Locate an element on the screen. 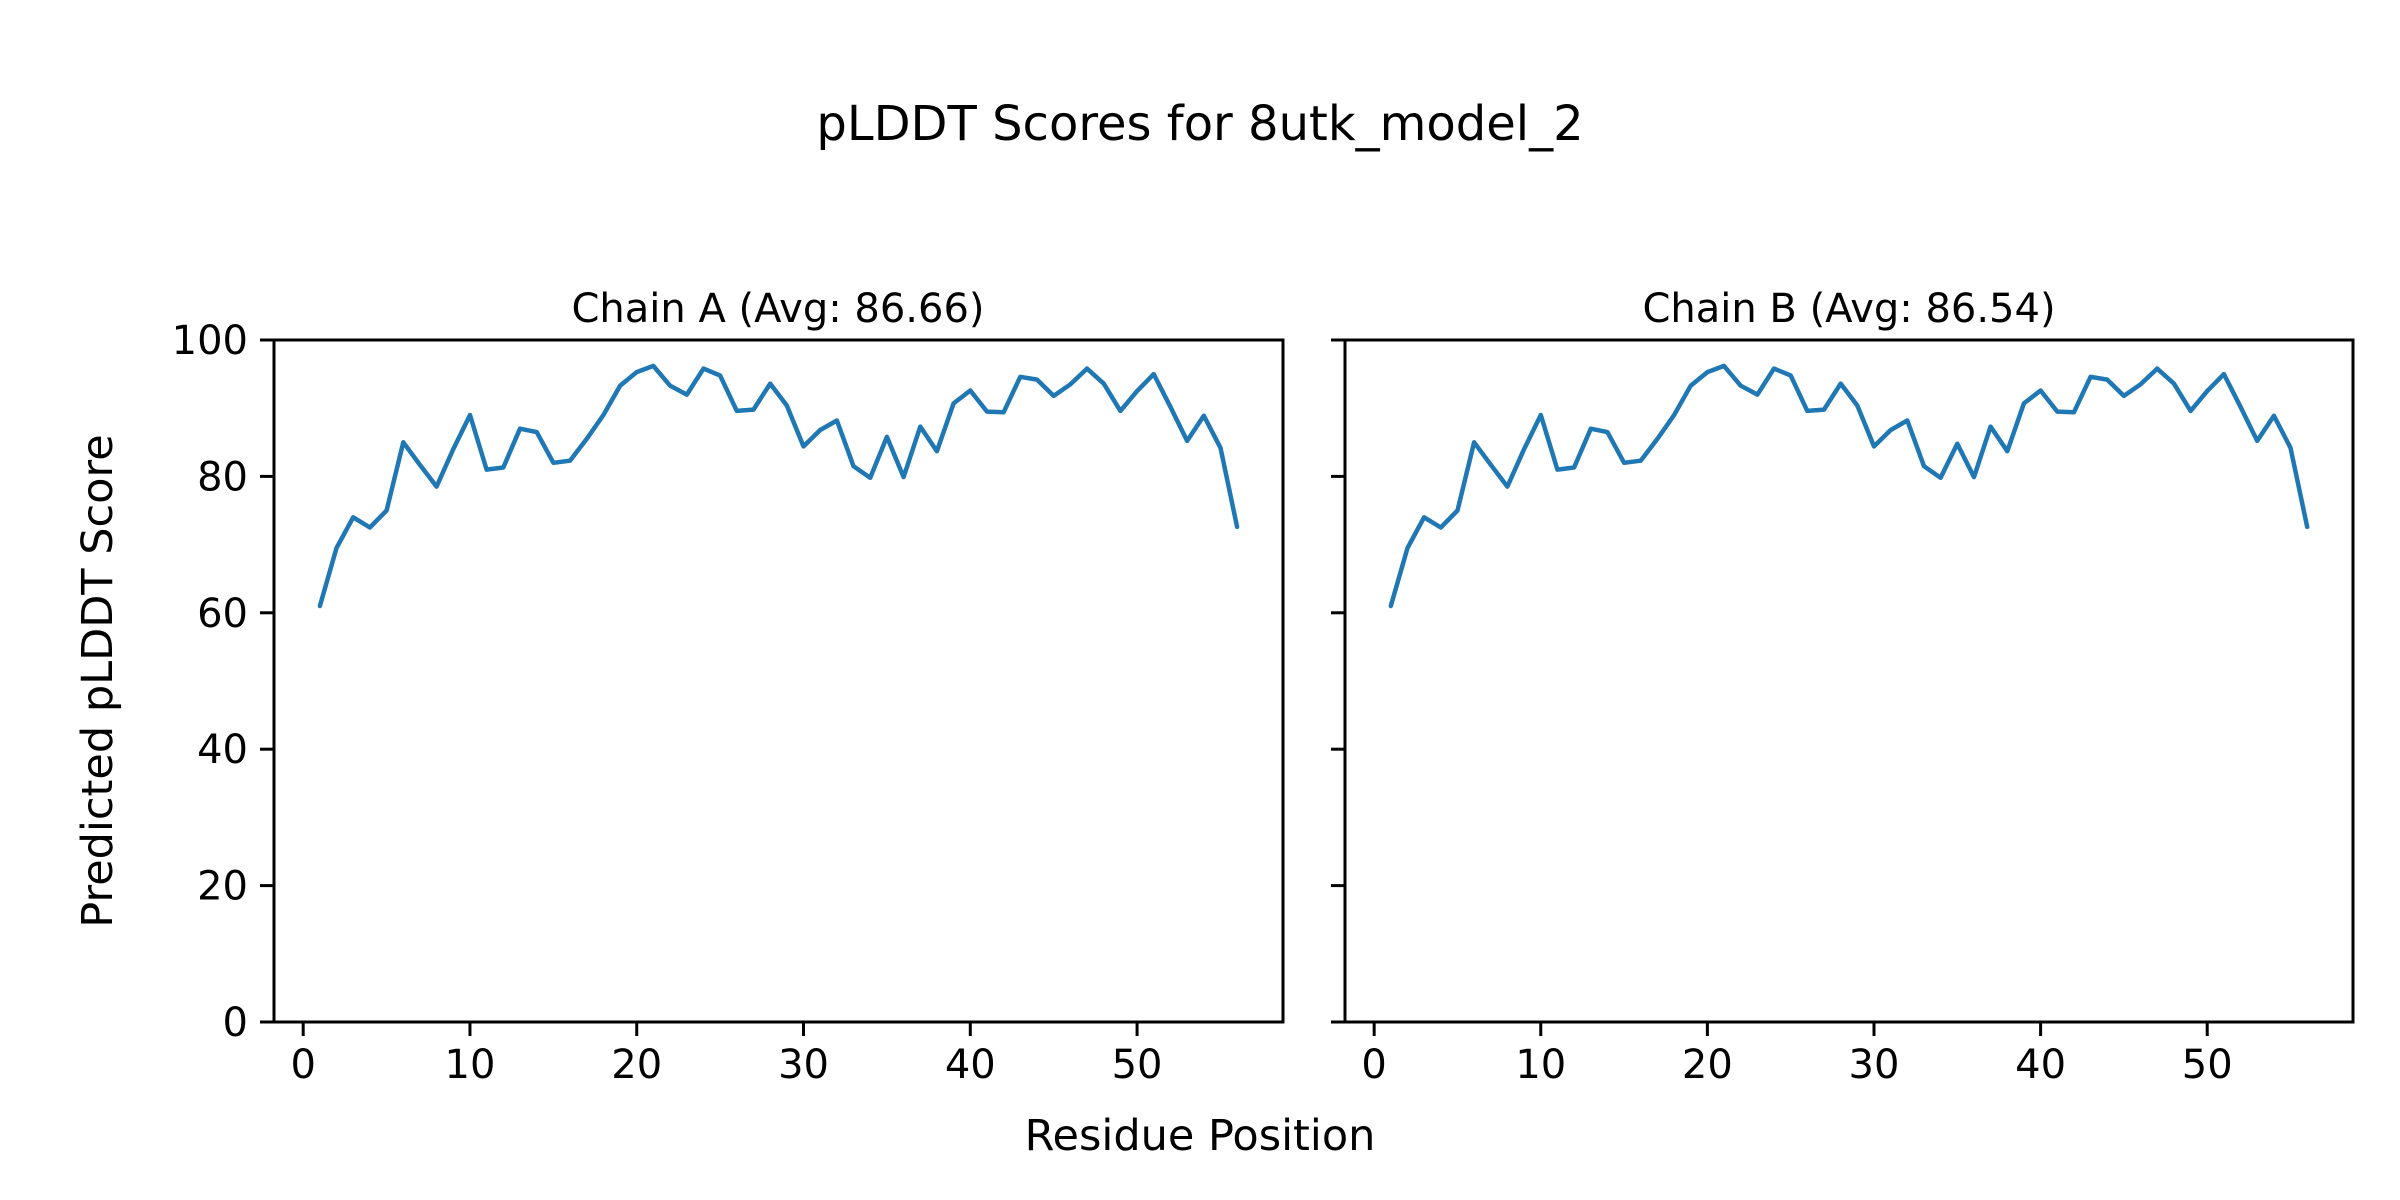 The image size is (2400, 1200). plddt-line-chain-a is located at coordinates (778, 486).